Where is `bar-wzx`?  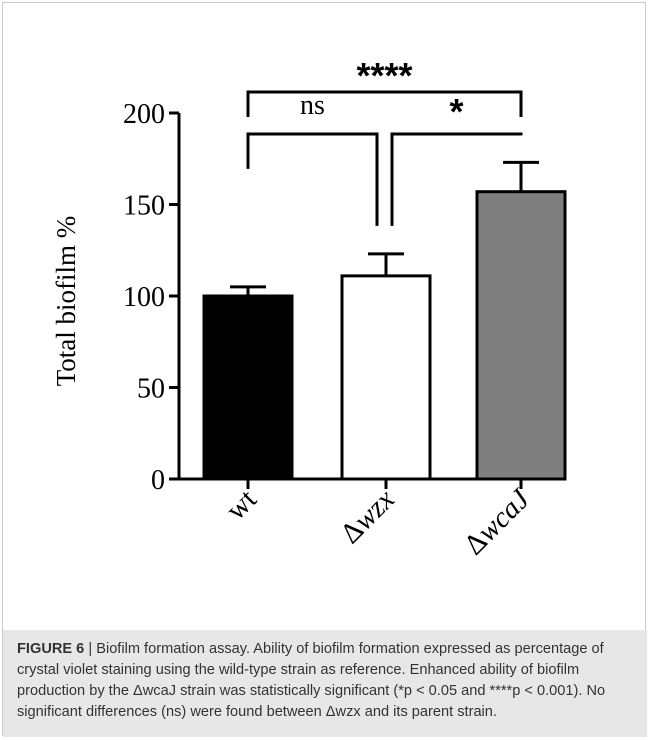 bar-wzx is located at coordinates (386, 377).